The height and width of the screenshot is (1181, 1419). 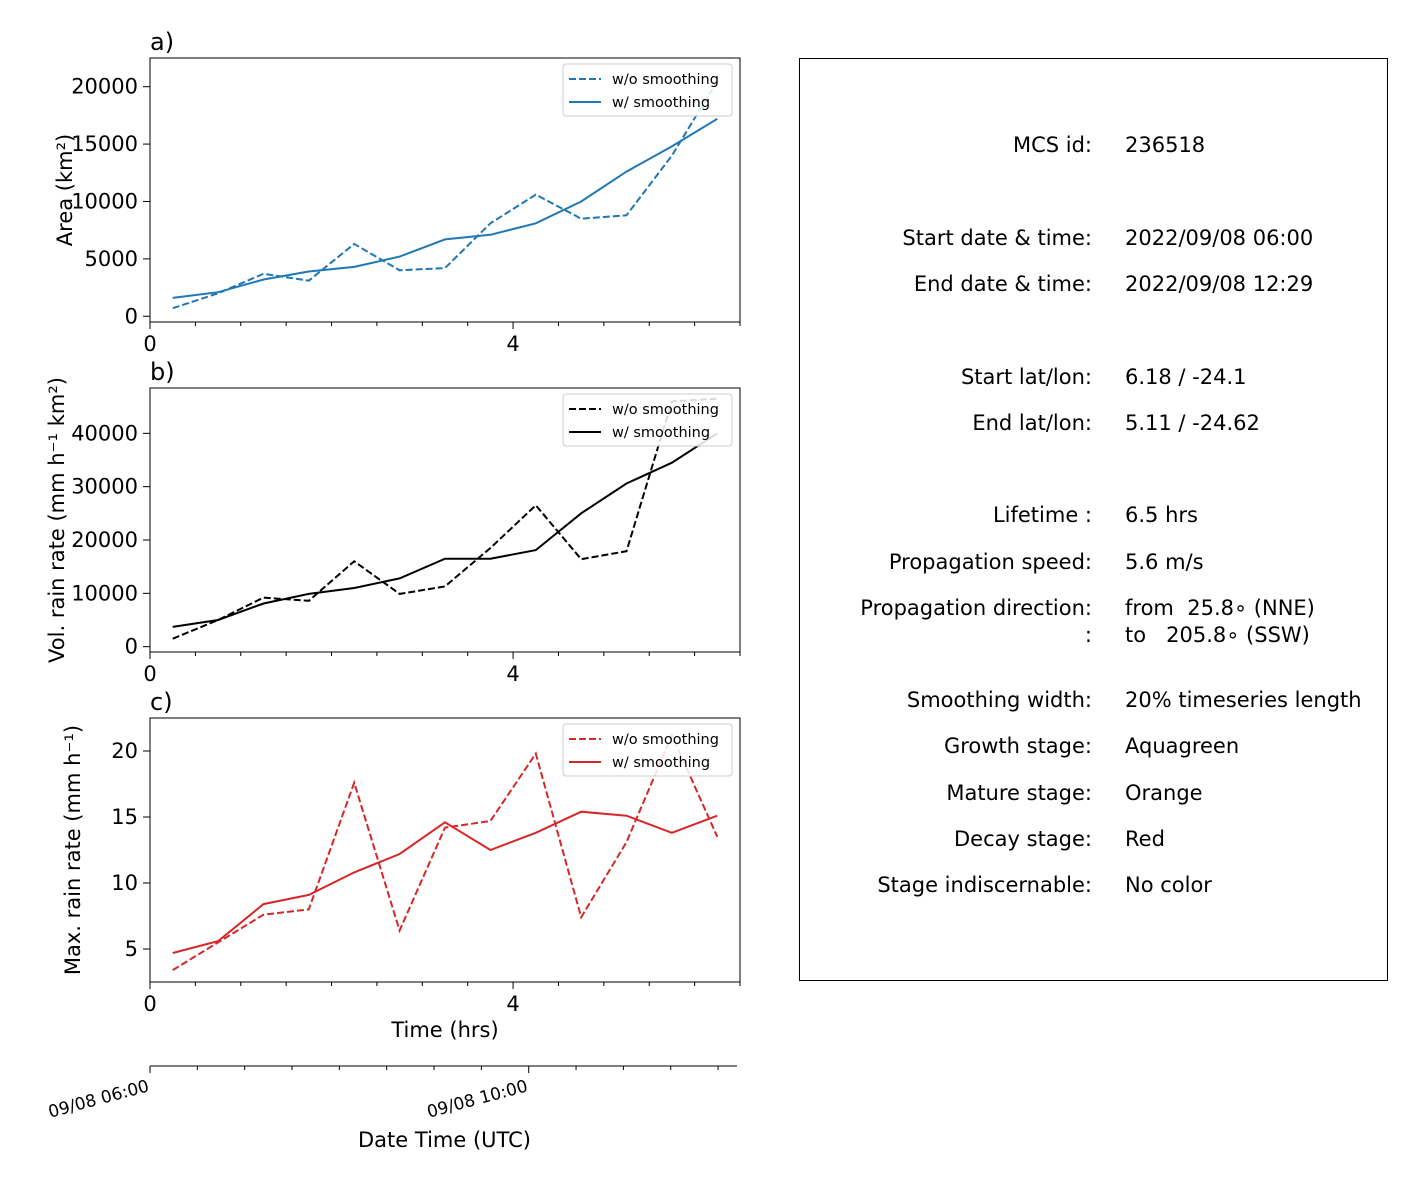 I want to click on info-row: Smoothing width: 20% timeseries length, so click(x=1093, y=700).